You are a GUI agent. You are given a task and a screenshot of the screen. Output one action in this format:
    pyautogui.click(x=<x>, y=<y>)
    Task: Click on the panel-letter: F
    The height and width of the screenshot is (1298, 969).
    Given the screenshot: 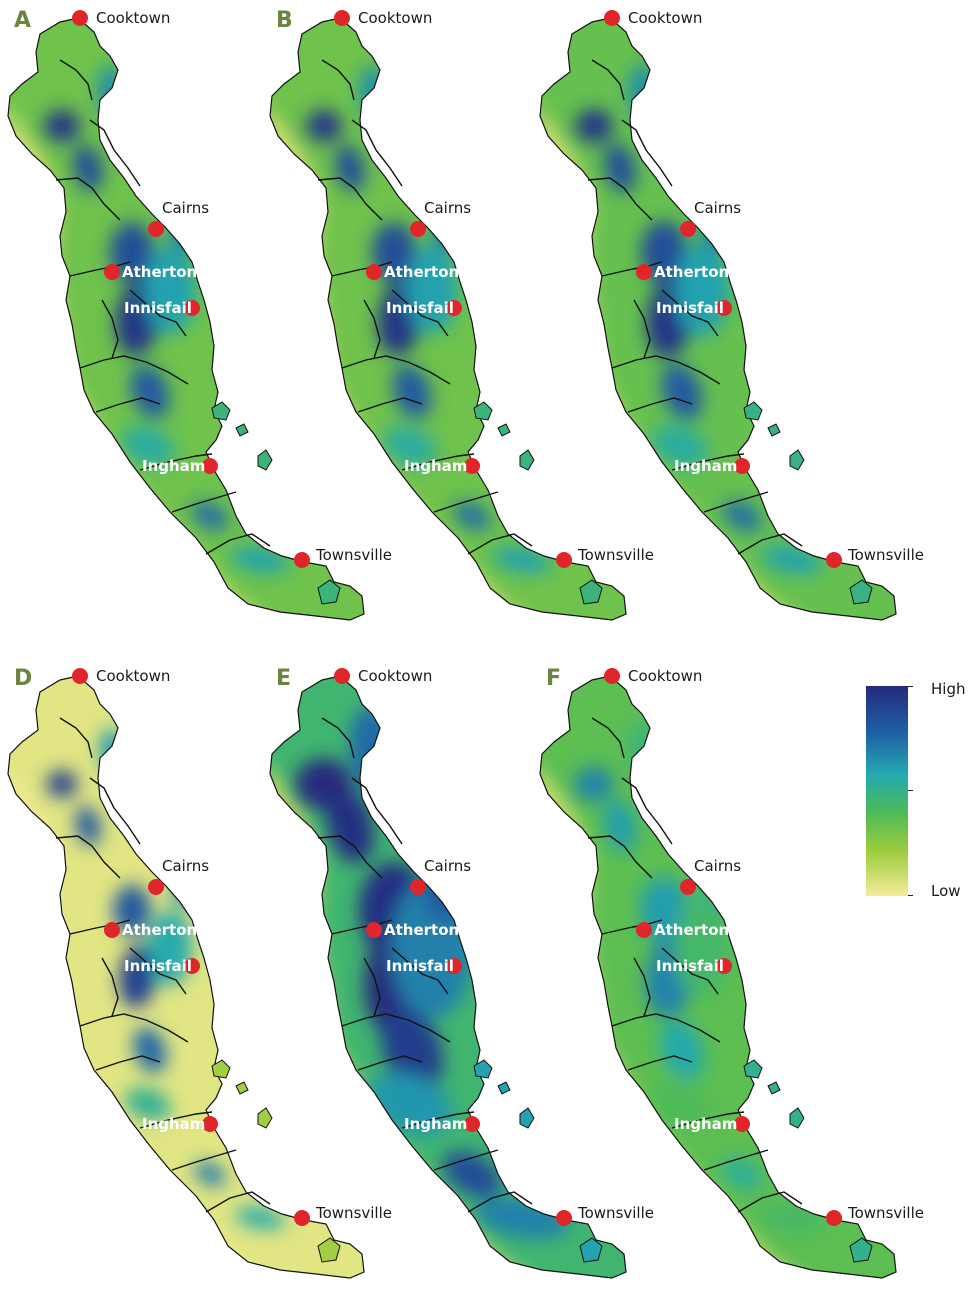 What is the action you would take?
    pyautogui.click(x=554, y=678)
    